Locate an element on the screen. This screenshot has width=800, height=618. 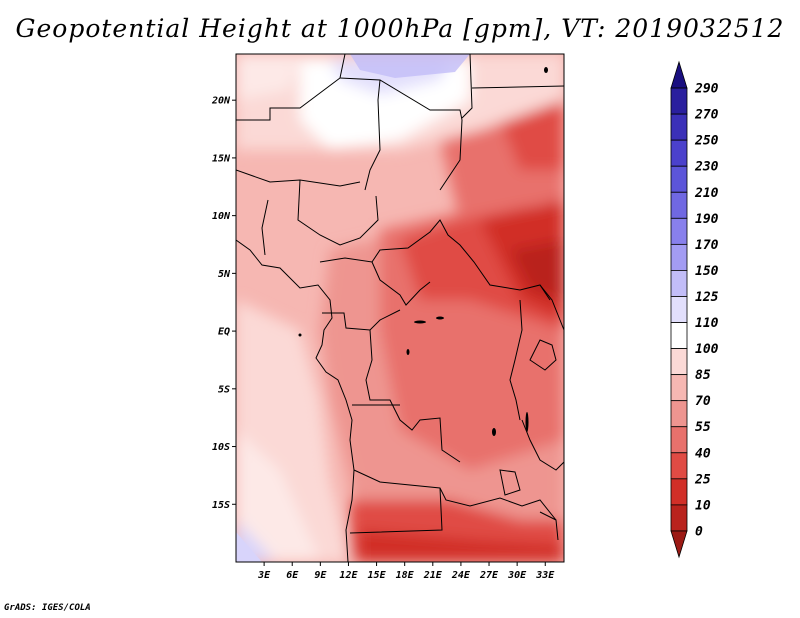
lon-tick-label: 24E is located at coordinates (461, 575).